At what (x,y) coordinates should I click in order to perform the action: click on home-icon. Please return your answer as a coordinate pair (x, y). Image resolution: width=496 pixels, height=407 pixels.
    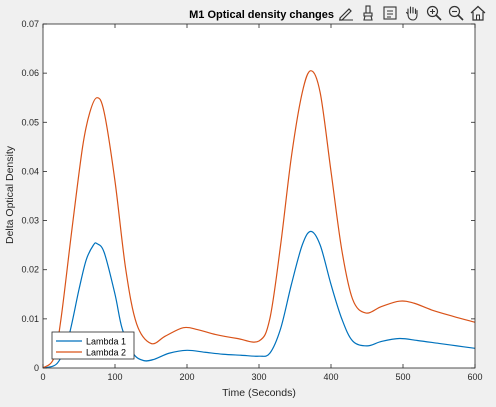
    Looking at the image, I should click on (478, 13).